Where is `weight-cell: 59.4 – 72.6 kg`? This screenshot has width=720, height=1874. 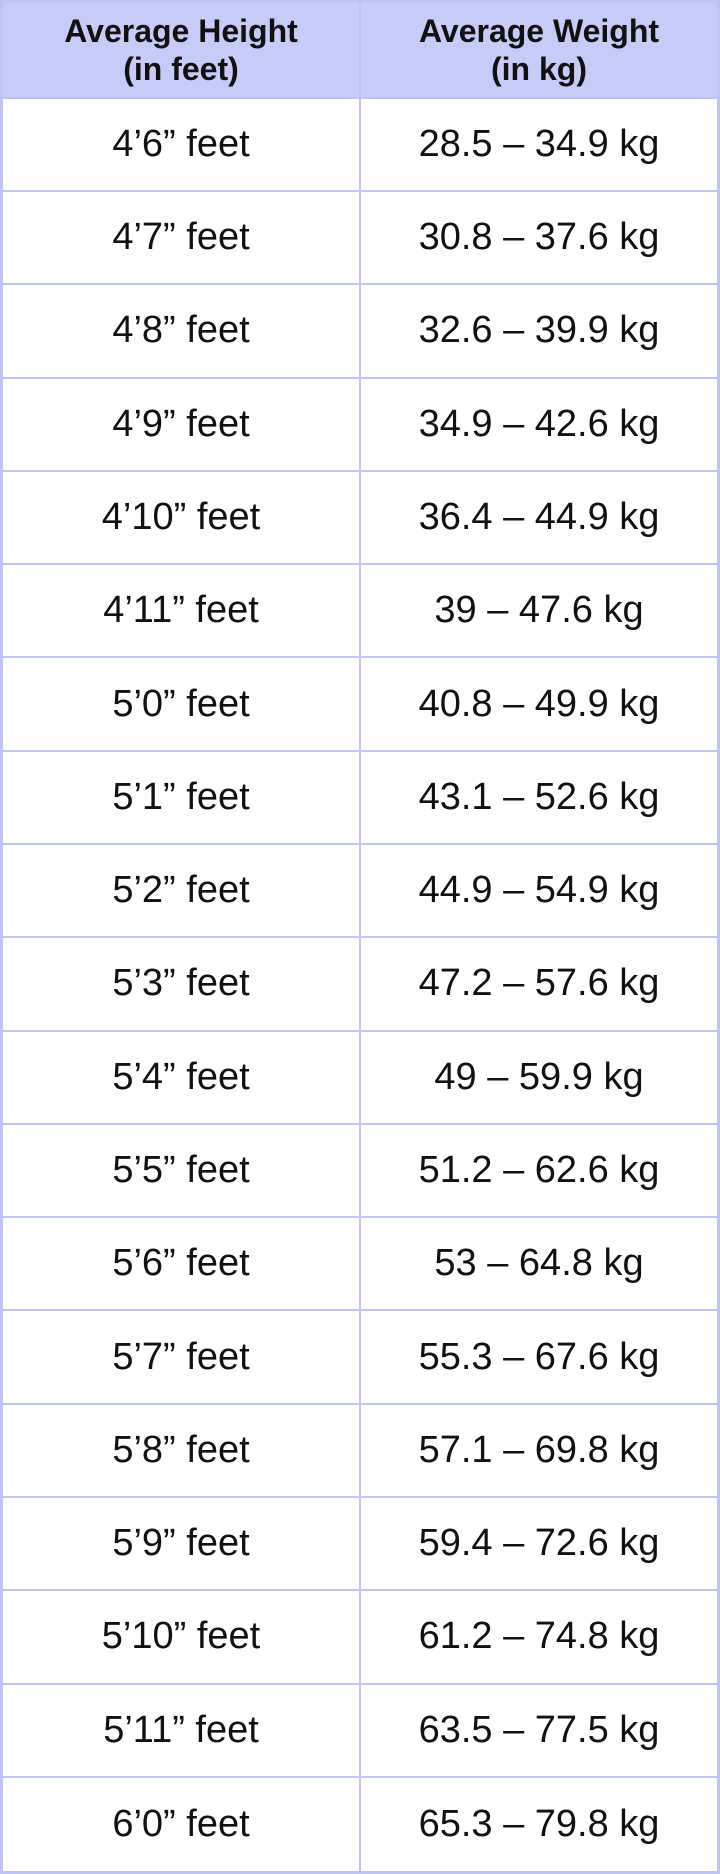 weight-cell: 59.4 – 72.6 kg is located at coordinates (538, 1543).